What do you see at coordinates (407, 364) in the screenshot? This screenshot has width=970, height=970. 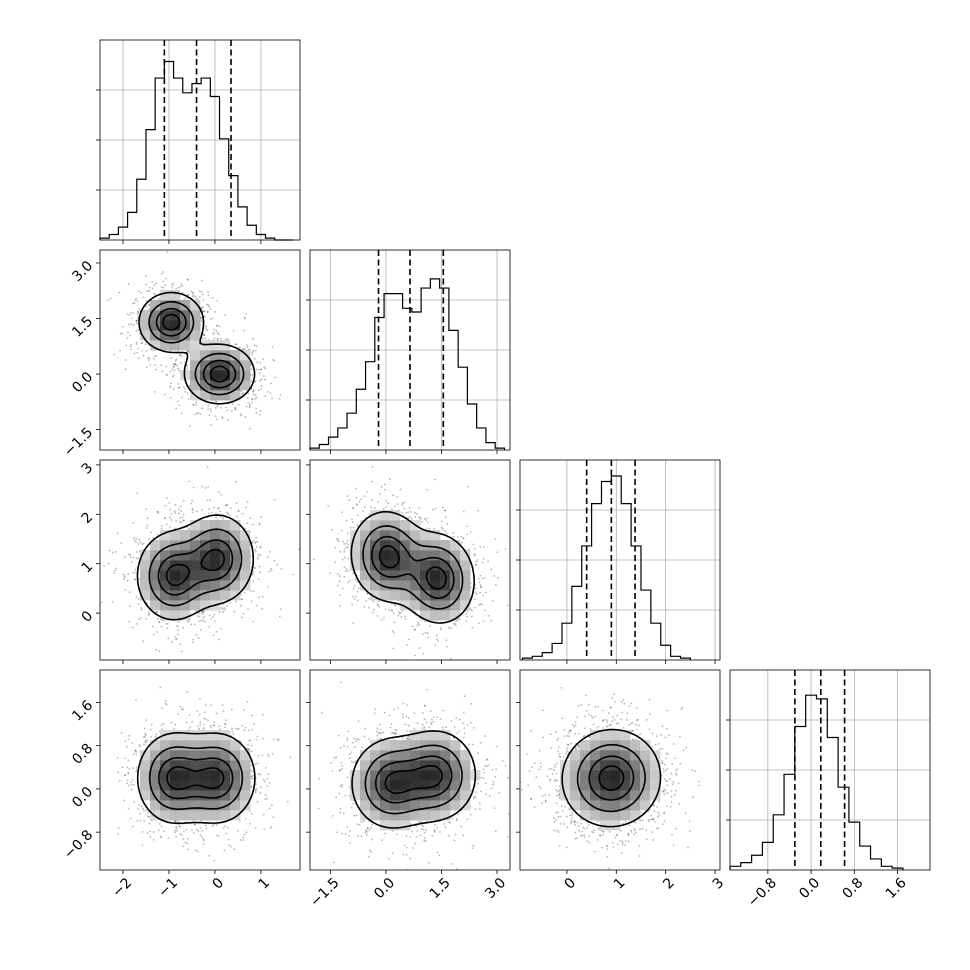 I see `histogram-step` at bounding box center [407, 364].